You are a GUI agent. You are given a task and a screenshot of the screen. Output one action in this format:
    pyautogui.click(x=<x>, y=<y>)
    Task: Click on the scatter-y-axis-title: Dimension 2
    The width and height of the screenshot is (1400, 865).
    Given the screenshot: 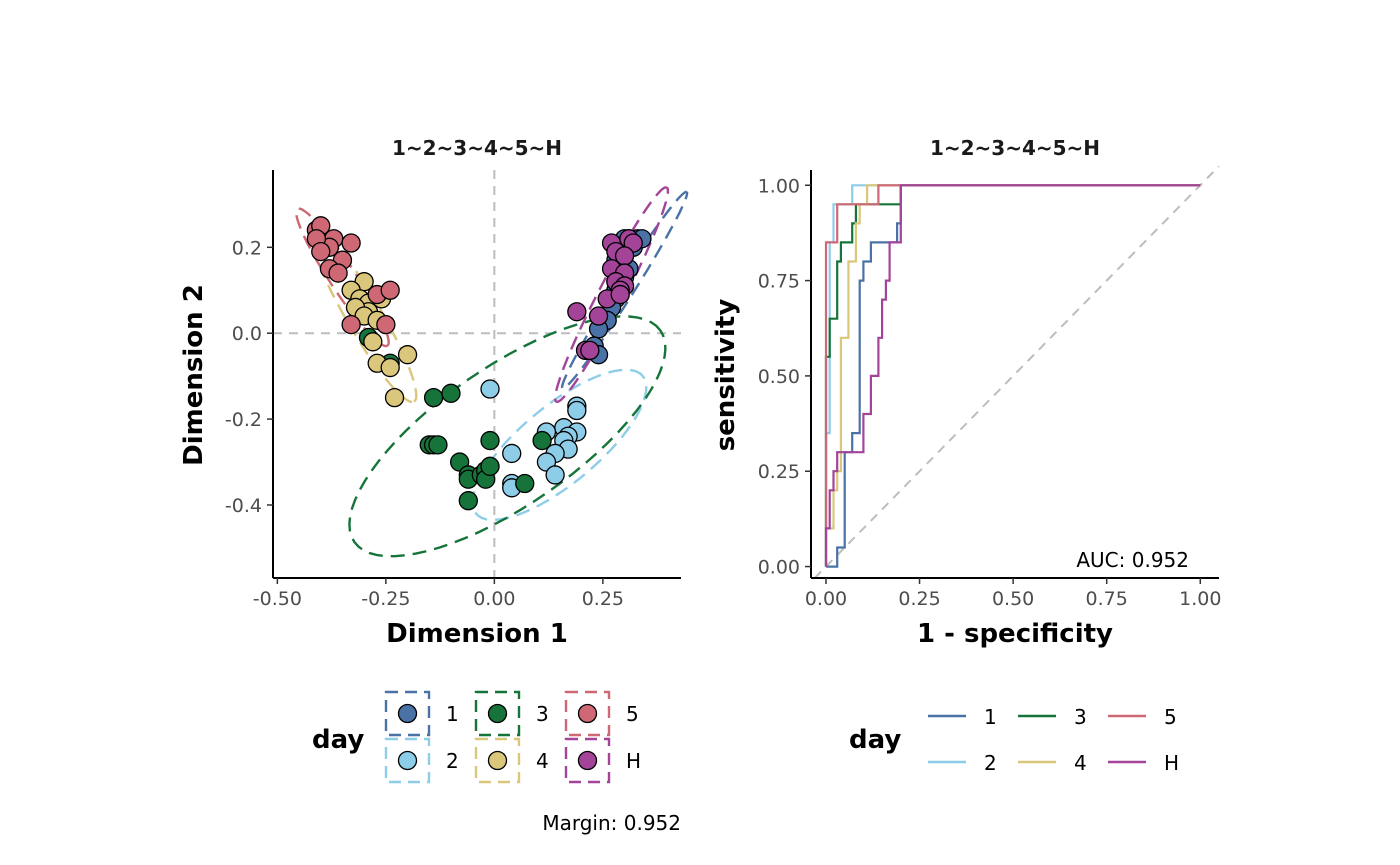 What is the action you would take?
    pyautogui.click(x=194, y=375)
    